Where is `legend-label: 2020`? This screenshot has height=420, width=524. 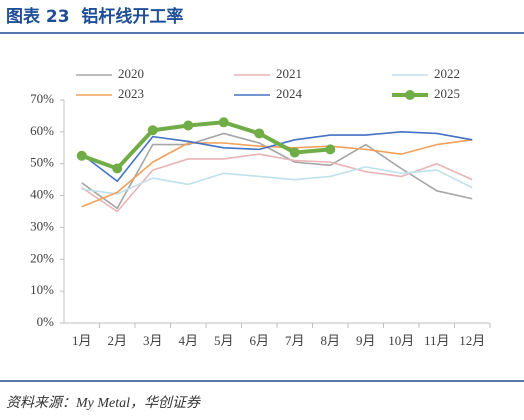
legend-label: 2020 is located at coordinates (131, 73).